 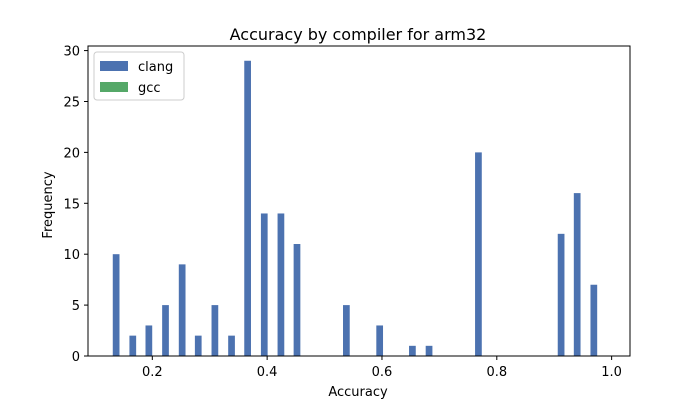 What do you see at coordinates (48, 204) in the screenshot?
I see `y-axis-label: Frequency` at bounding box center [48, 204].